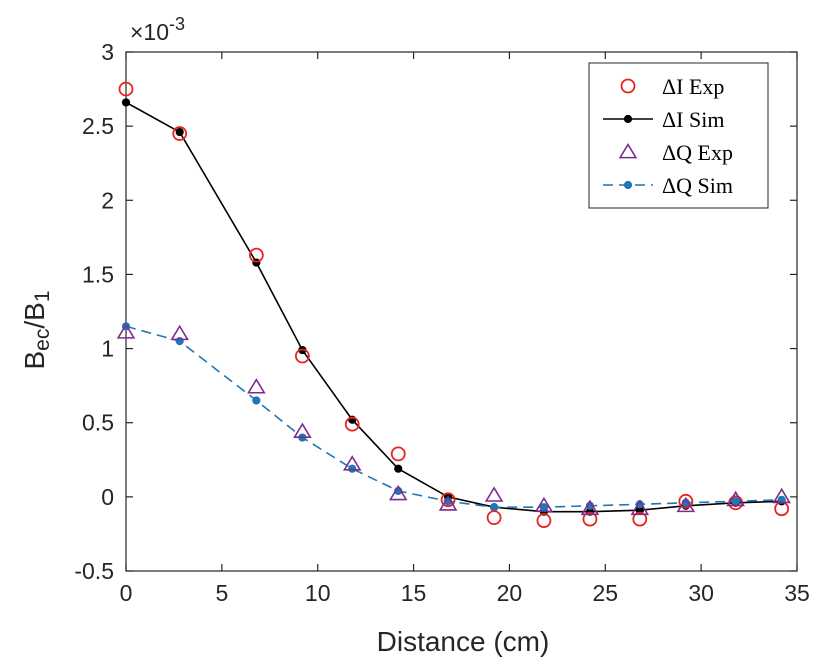  I want to click on y-tick-label: 1, so click(107, 349).